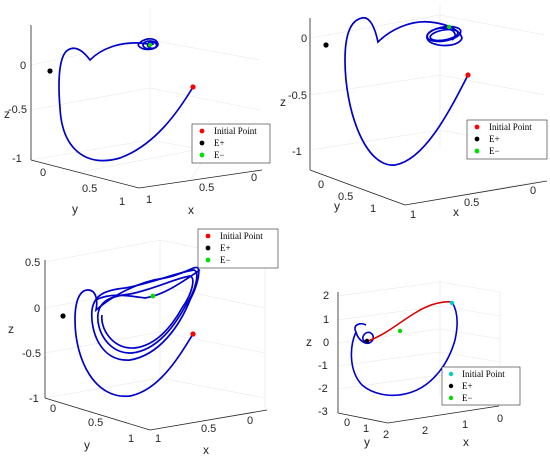 The height and width of the screenshot is (459, 550). What do you see at coordinates (304, 39) in the screenshot?
I see `panel-2-z-tick-1: 0` at bounding box center [304, 39].